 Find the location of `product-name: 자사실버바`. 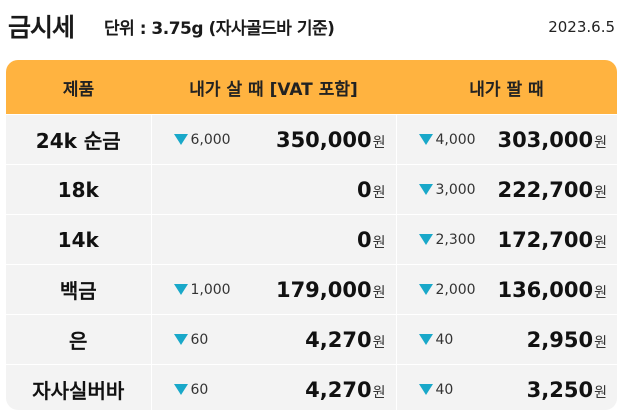

product-name: 자사실버바 is located at coordinates (78, 387).